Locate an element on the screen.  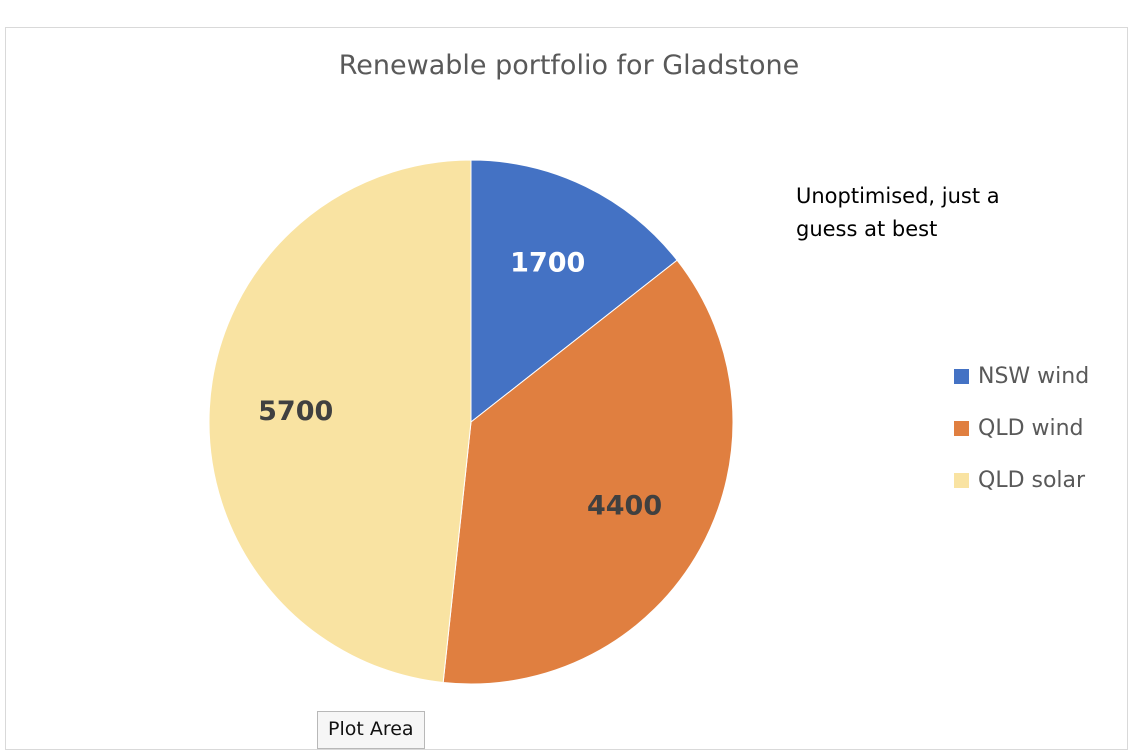
chart-legend: NSW wind QLD wind QLD solar is located at coordinates (1021, 428).